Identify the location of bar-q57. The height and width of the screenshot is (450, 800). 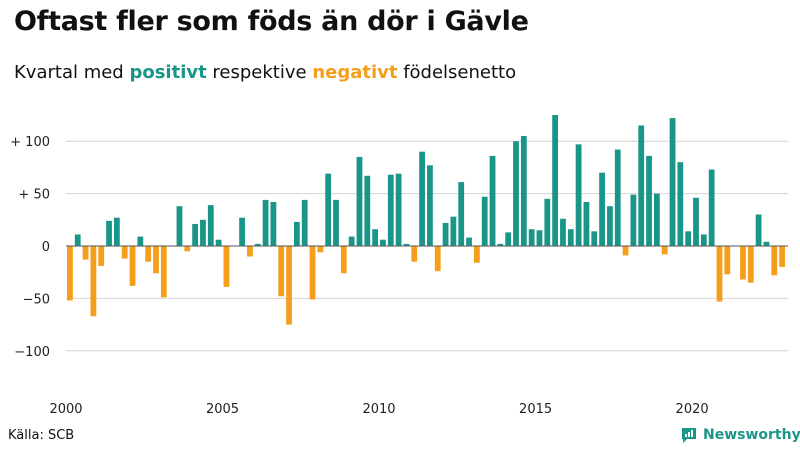
(516, 193).